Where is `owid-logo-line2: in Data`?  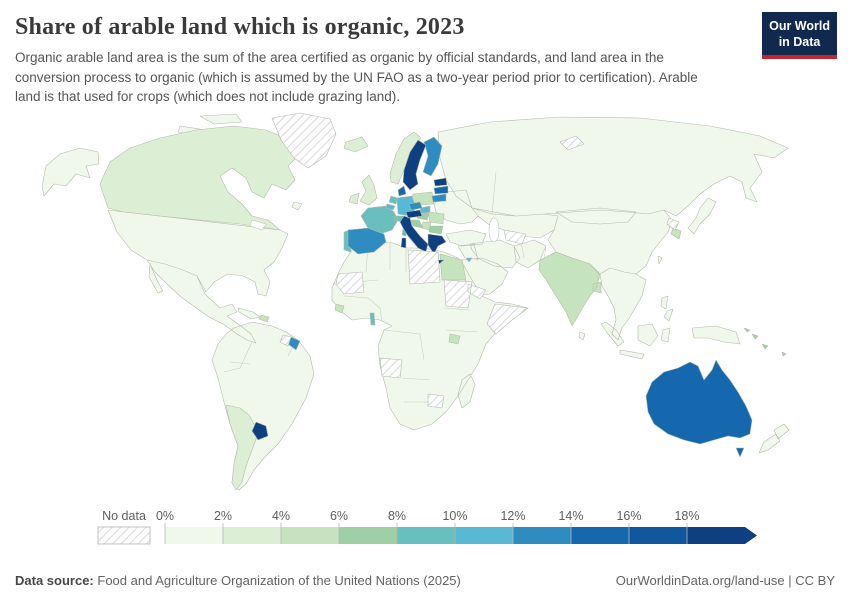 owid-logo-line2: in Data is located at coordinates (799, 41).